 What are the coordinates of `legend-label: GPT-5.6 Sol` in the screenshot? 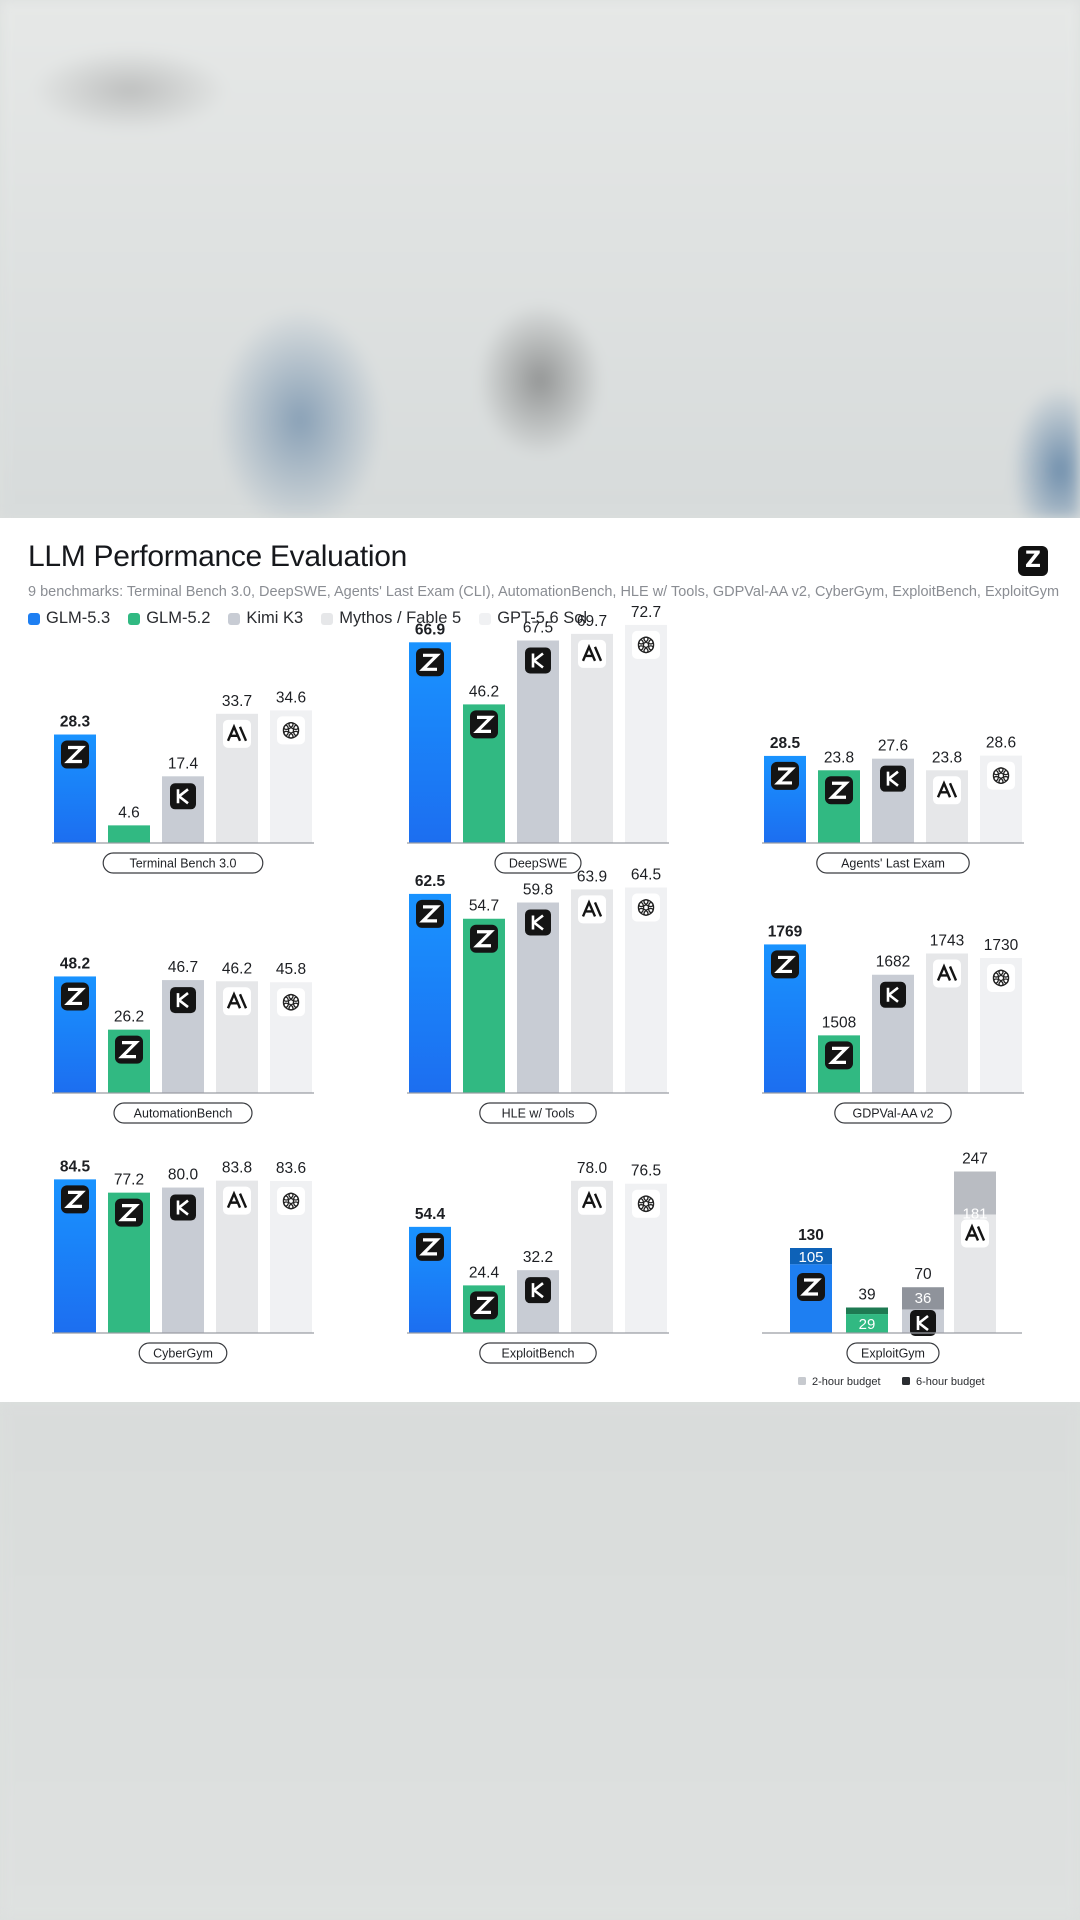 It's located at (542, 618).